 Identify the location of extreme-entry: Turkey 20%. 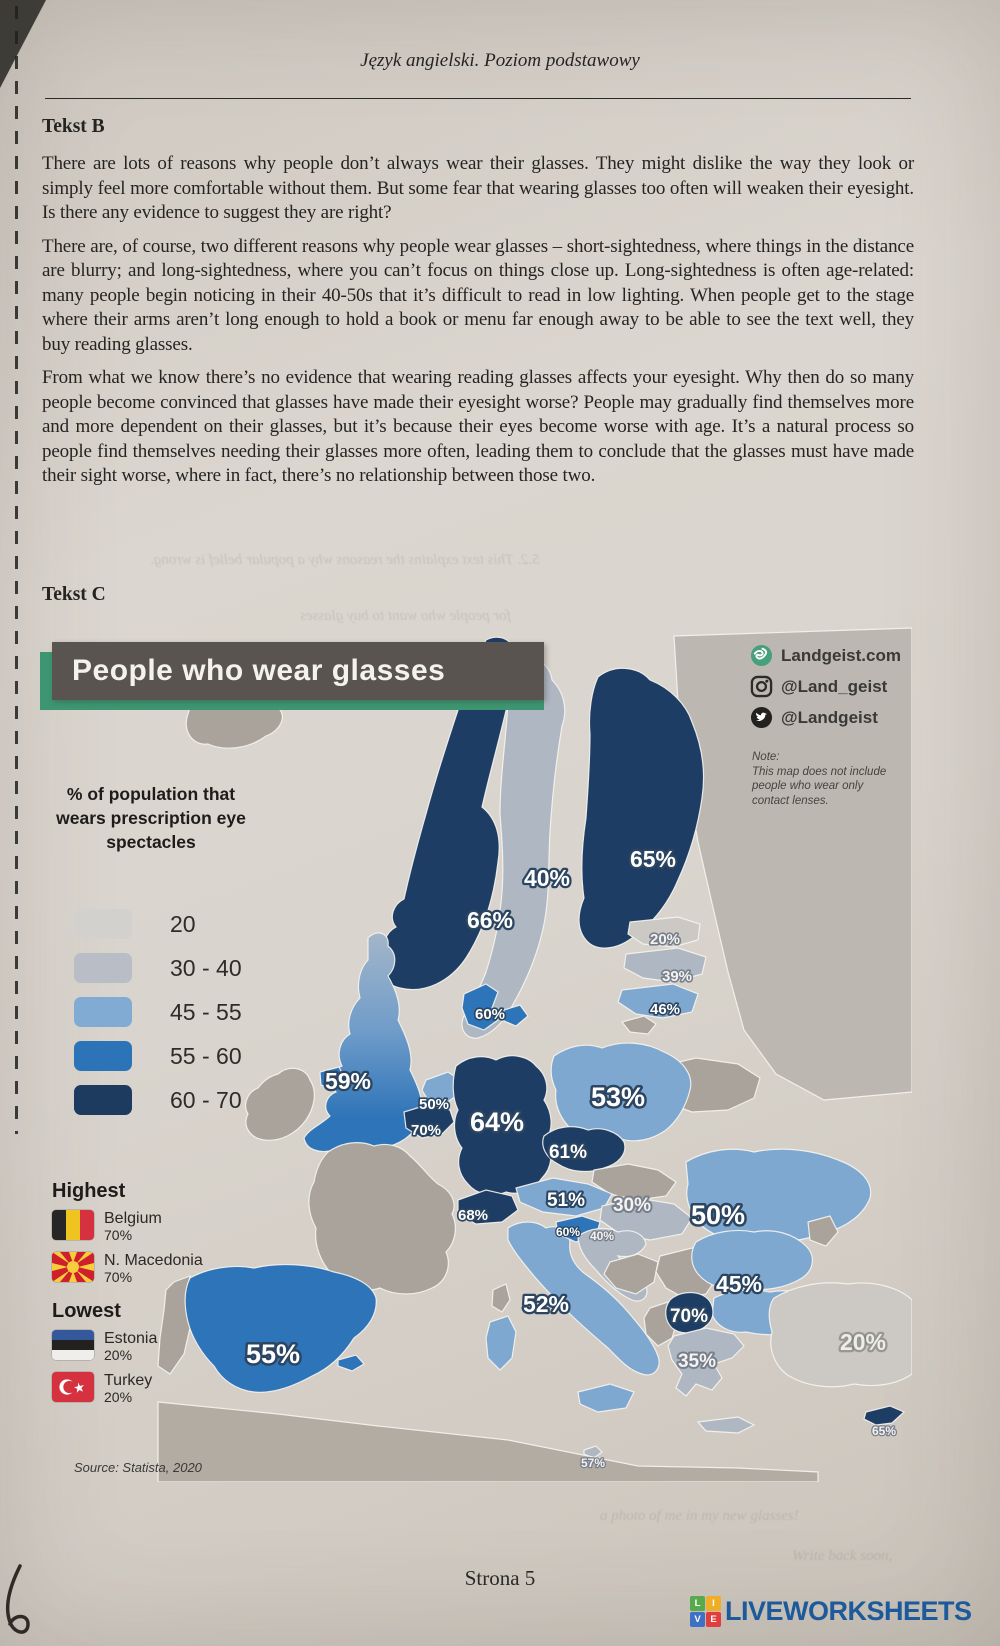
(162, 1388).